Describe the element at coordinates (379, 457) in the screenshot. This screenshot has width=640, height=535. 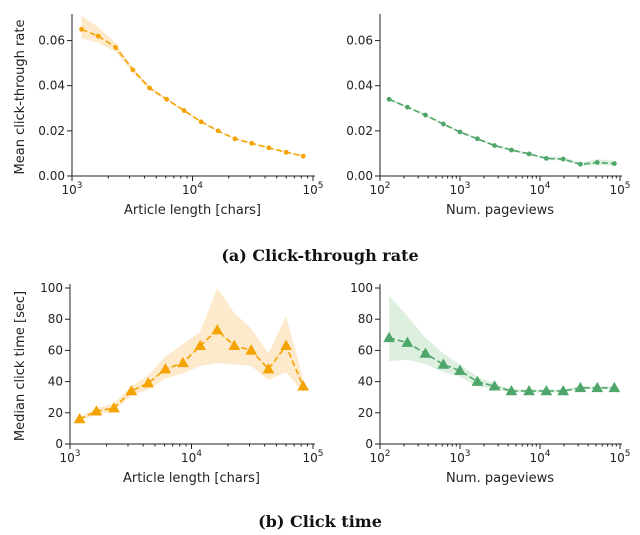
I see `tick-label: 10²` at that location.